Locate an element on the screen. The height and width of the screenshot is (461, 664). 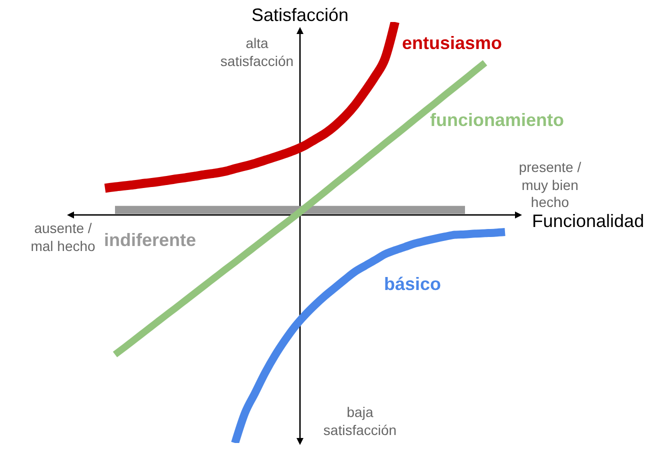
annotation: baja satisfacción is located at coordinates (360, 421).